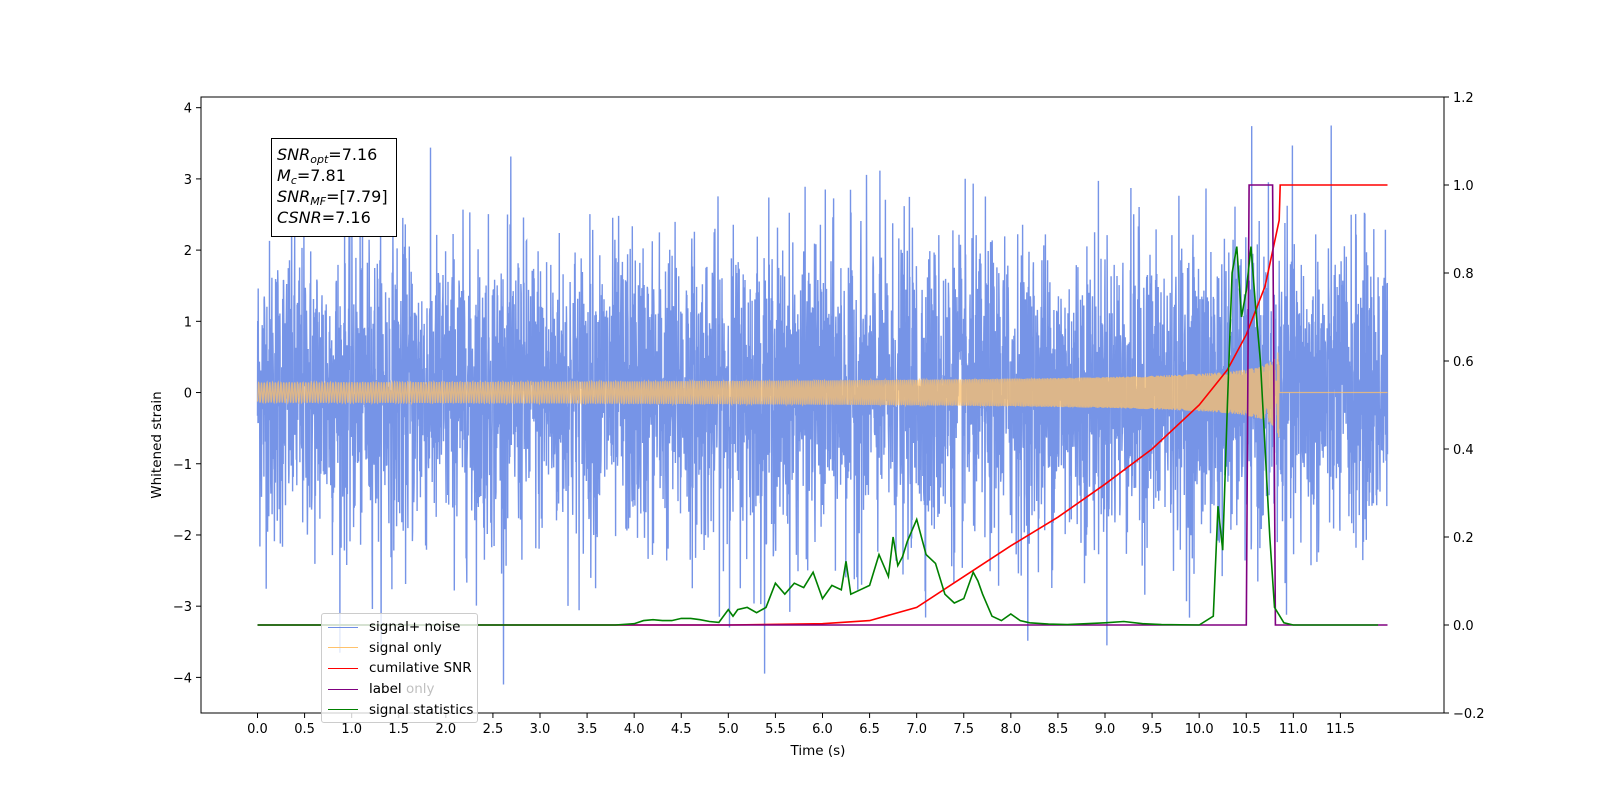  What do you see at coordinates (728, 729) in the screenshot?
I see `x-tick-label: 5.0` at bounding box center [728, 729].